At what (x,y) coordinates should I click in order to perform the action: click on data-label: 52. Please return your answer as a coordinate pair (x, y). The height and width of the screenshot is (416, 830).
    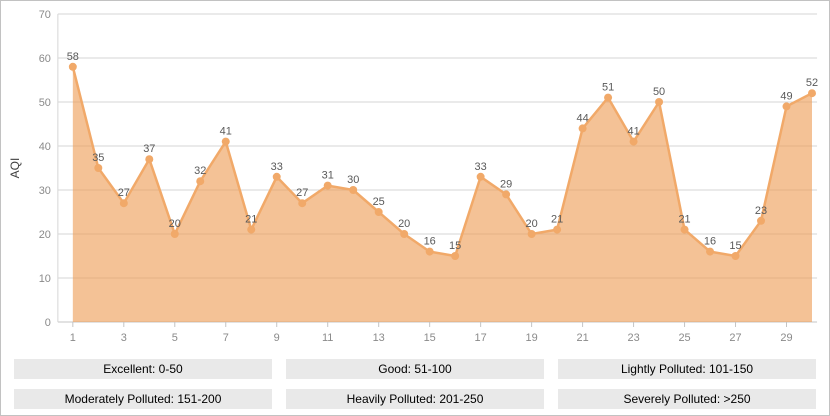
    Looking at the image, I should click on (812, 83).